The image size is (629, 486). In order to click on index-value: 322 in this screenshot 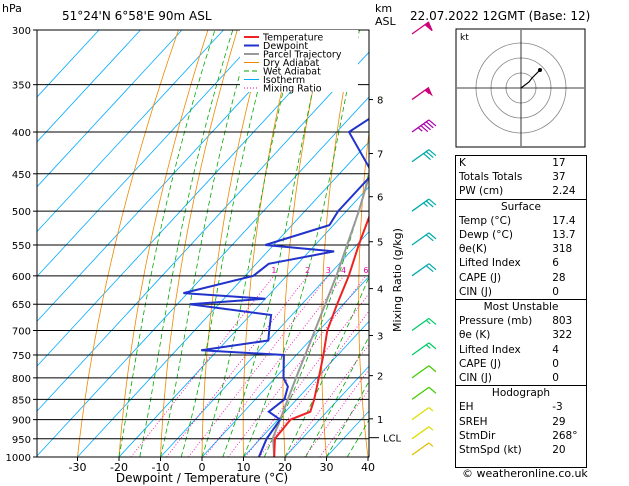, I will do `click(562, 335)`.